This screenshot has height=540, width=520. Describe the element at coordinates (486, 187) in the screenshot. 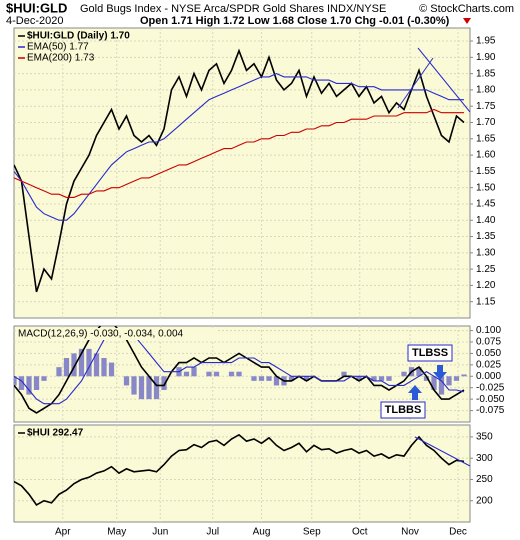

I see `y-tick-label: 1.50` at that location.